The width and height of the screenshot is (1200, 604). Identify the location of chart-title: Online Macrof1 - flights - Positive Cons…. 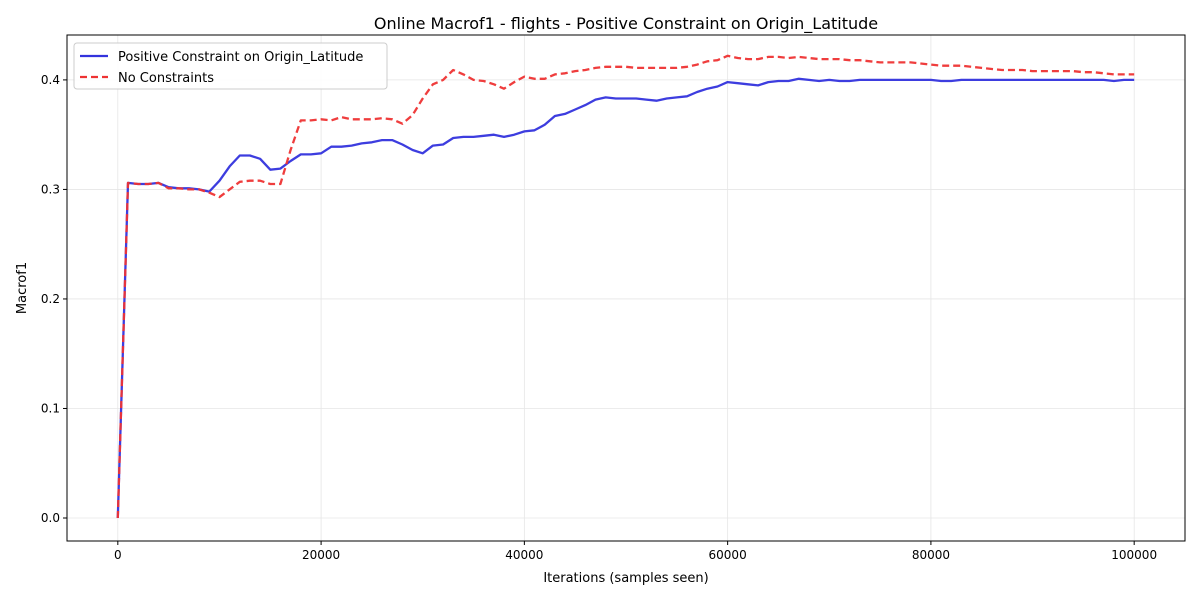
(626, 24).